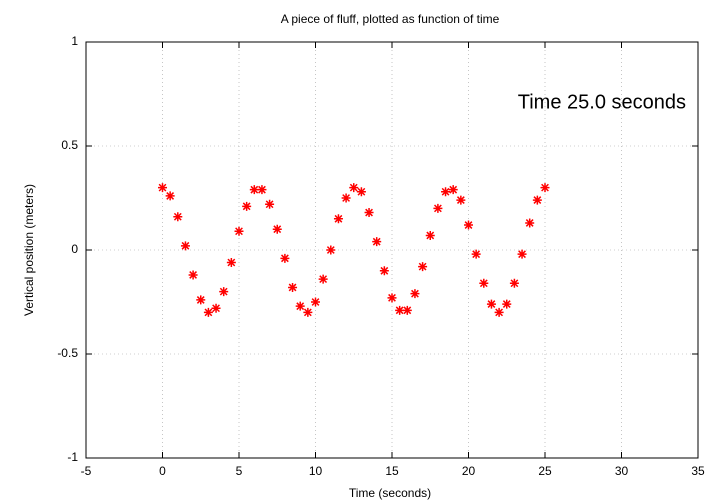 This screenshot has height=504, width=720. I want to click on y-tick-label: 0, so click(74, 249).